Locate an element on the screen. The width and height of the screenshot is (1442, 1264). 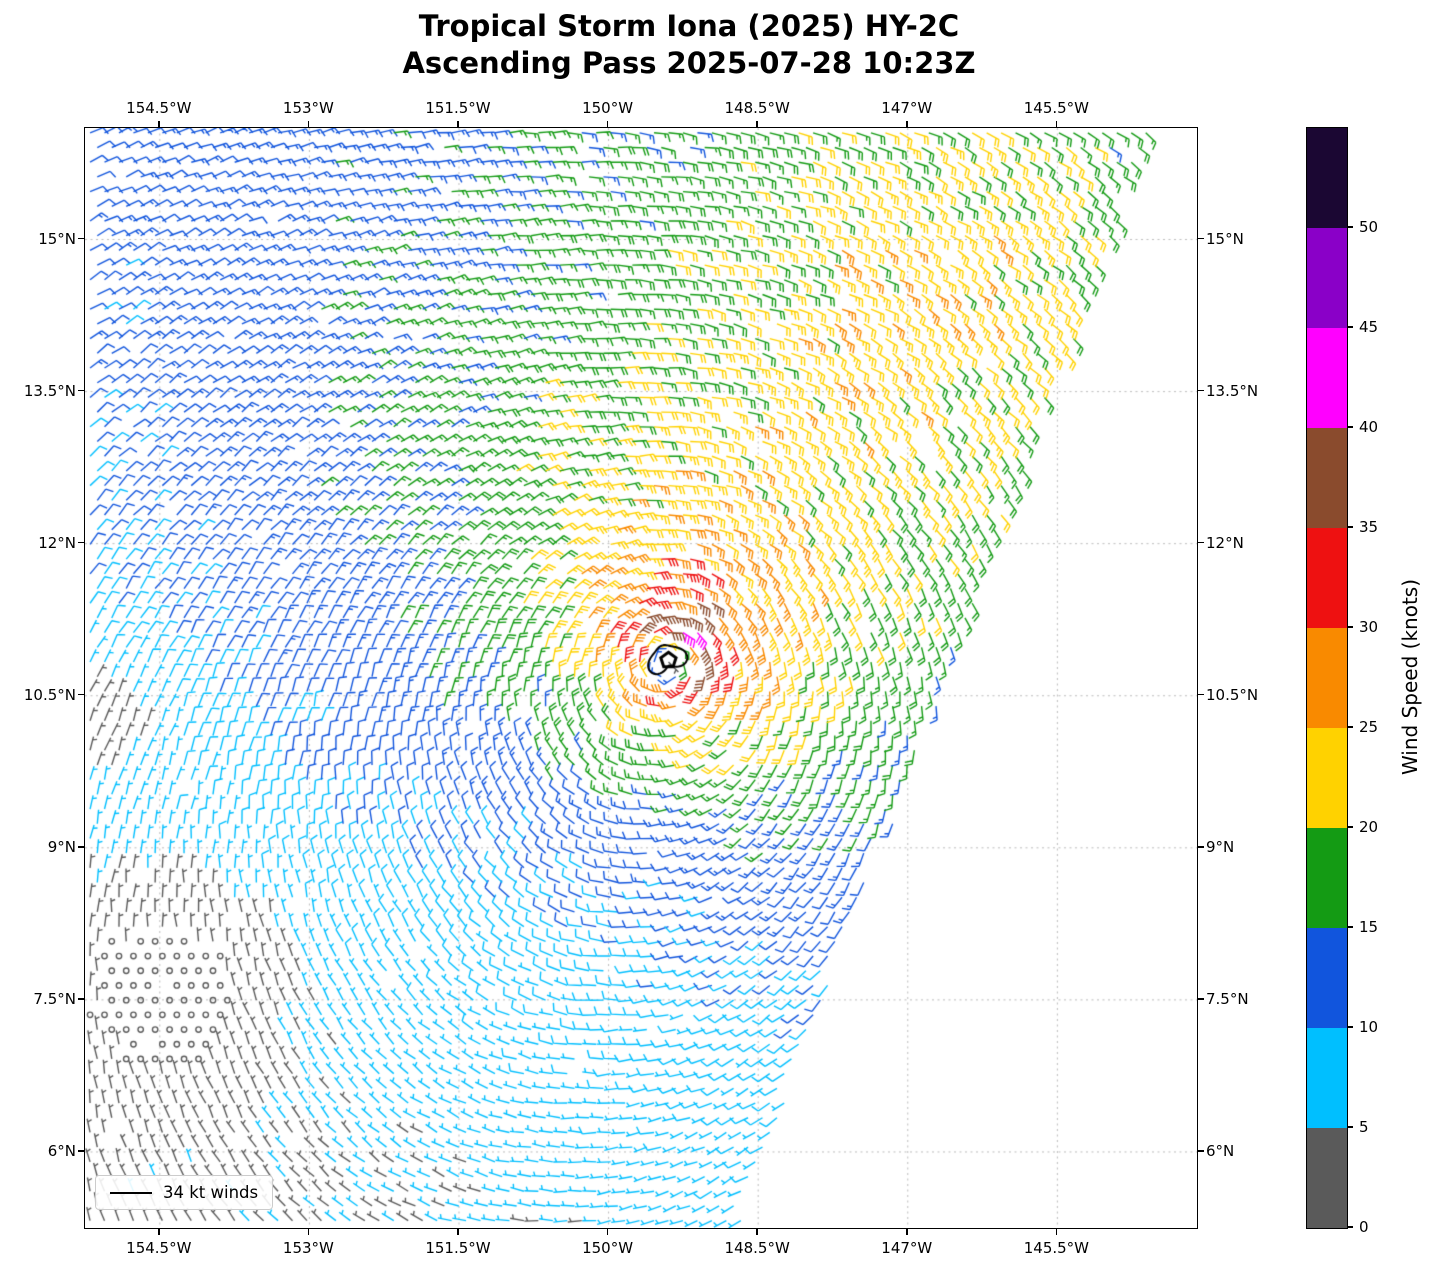
colorbar-tick-label: 25 is located at coordinates (1369, 727).